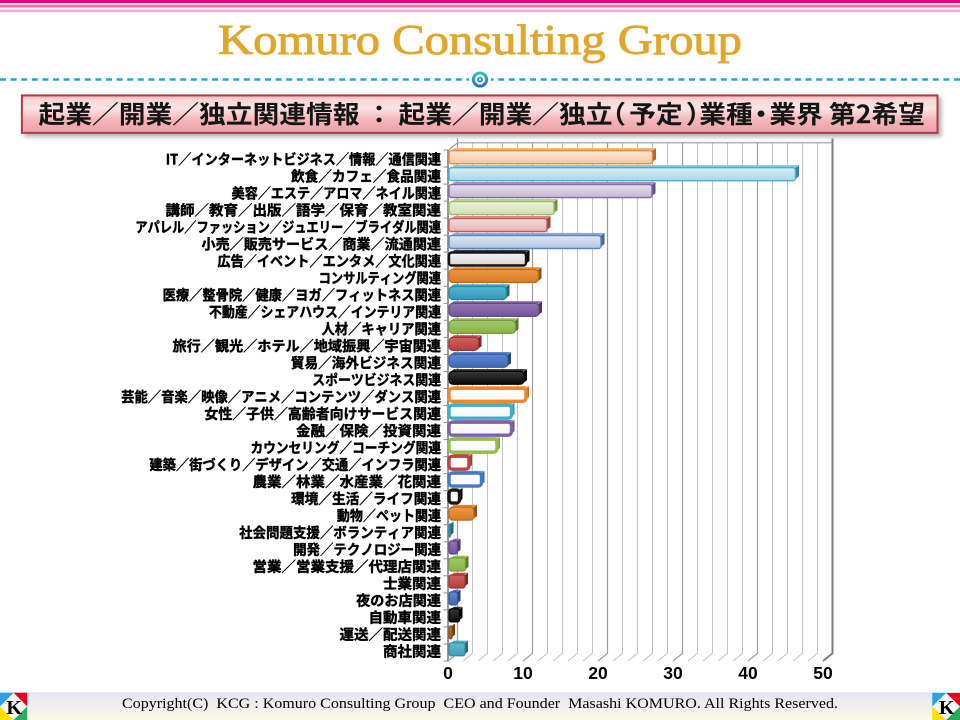 The height and width of the screenshot is (720, 960). I want to click on svg-text: 20, so click(598, 673).